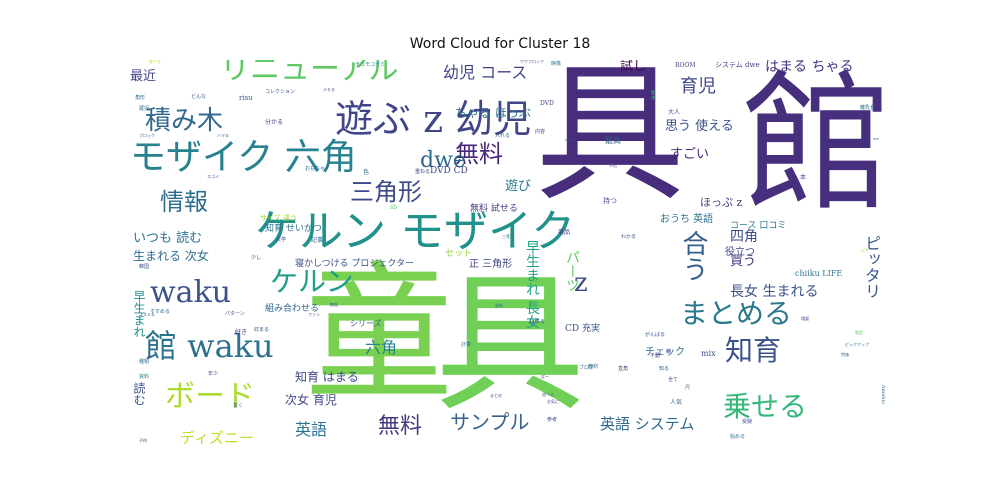 This screenshot has width=1000, height=500. I want to click on word-cloud-word: 試し, so click(633, 67).